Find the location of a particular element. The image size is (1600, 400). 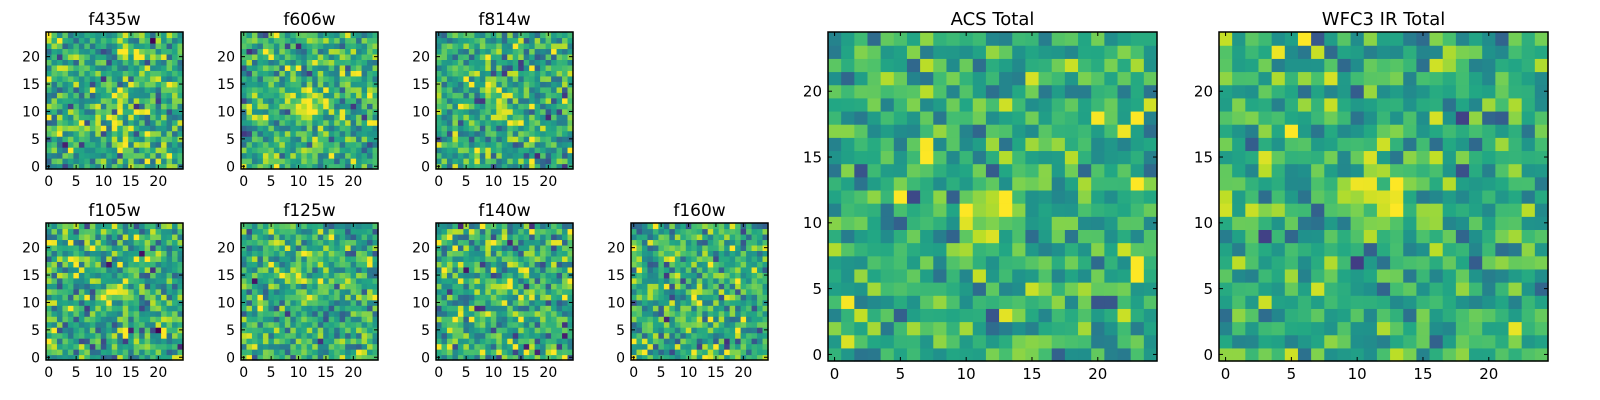

y-tick-label: 0 is located at coordinates (425, 358).